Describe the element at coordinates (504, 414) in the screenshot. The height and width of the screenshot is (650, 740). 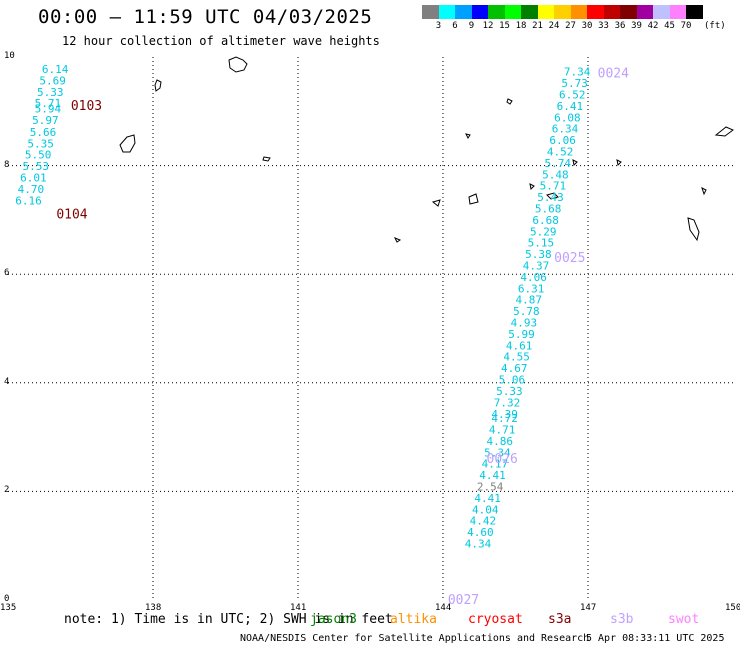
I see `wave-height-label: 4.39` at that location.